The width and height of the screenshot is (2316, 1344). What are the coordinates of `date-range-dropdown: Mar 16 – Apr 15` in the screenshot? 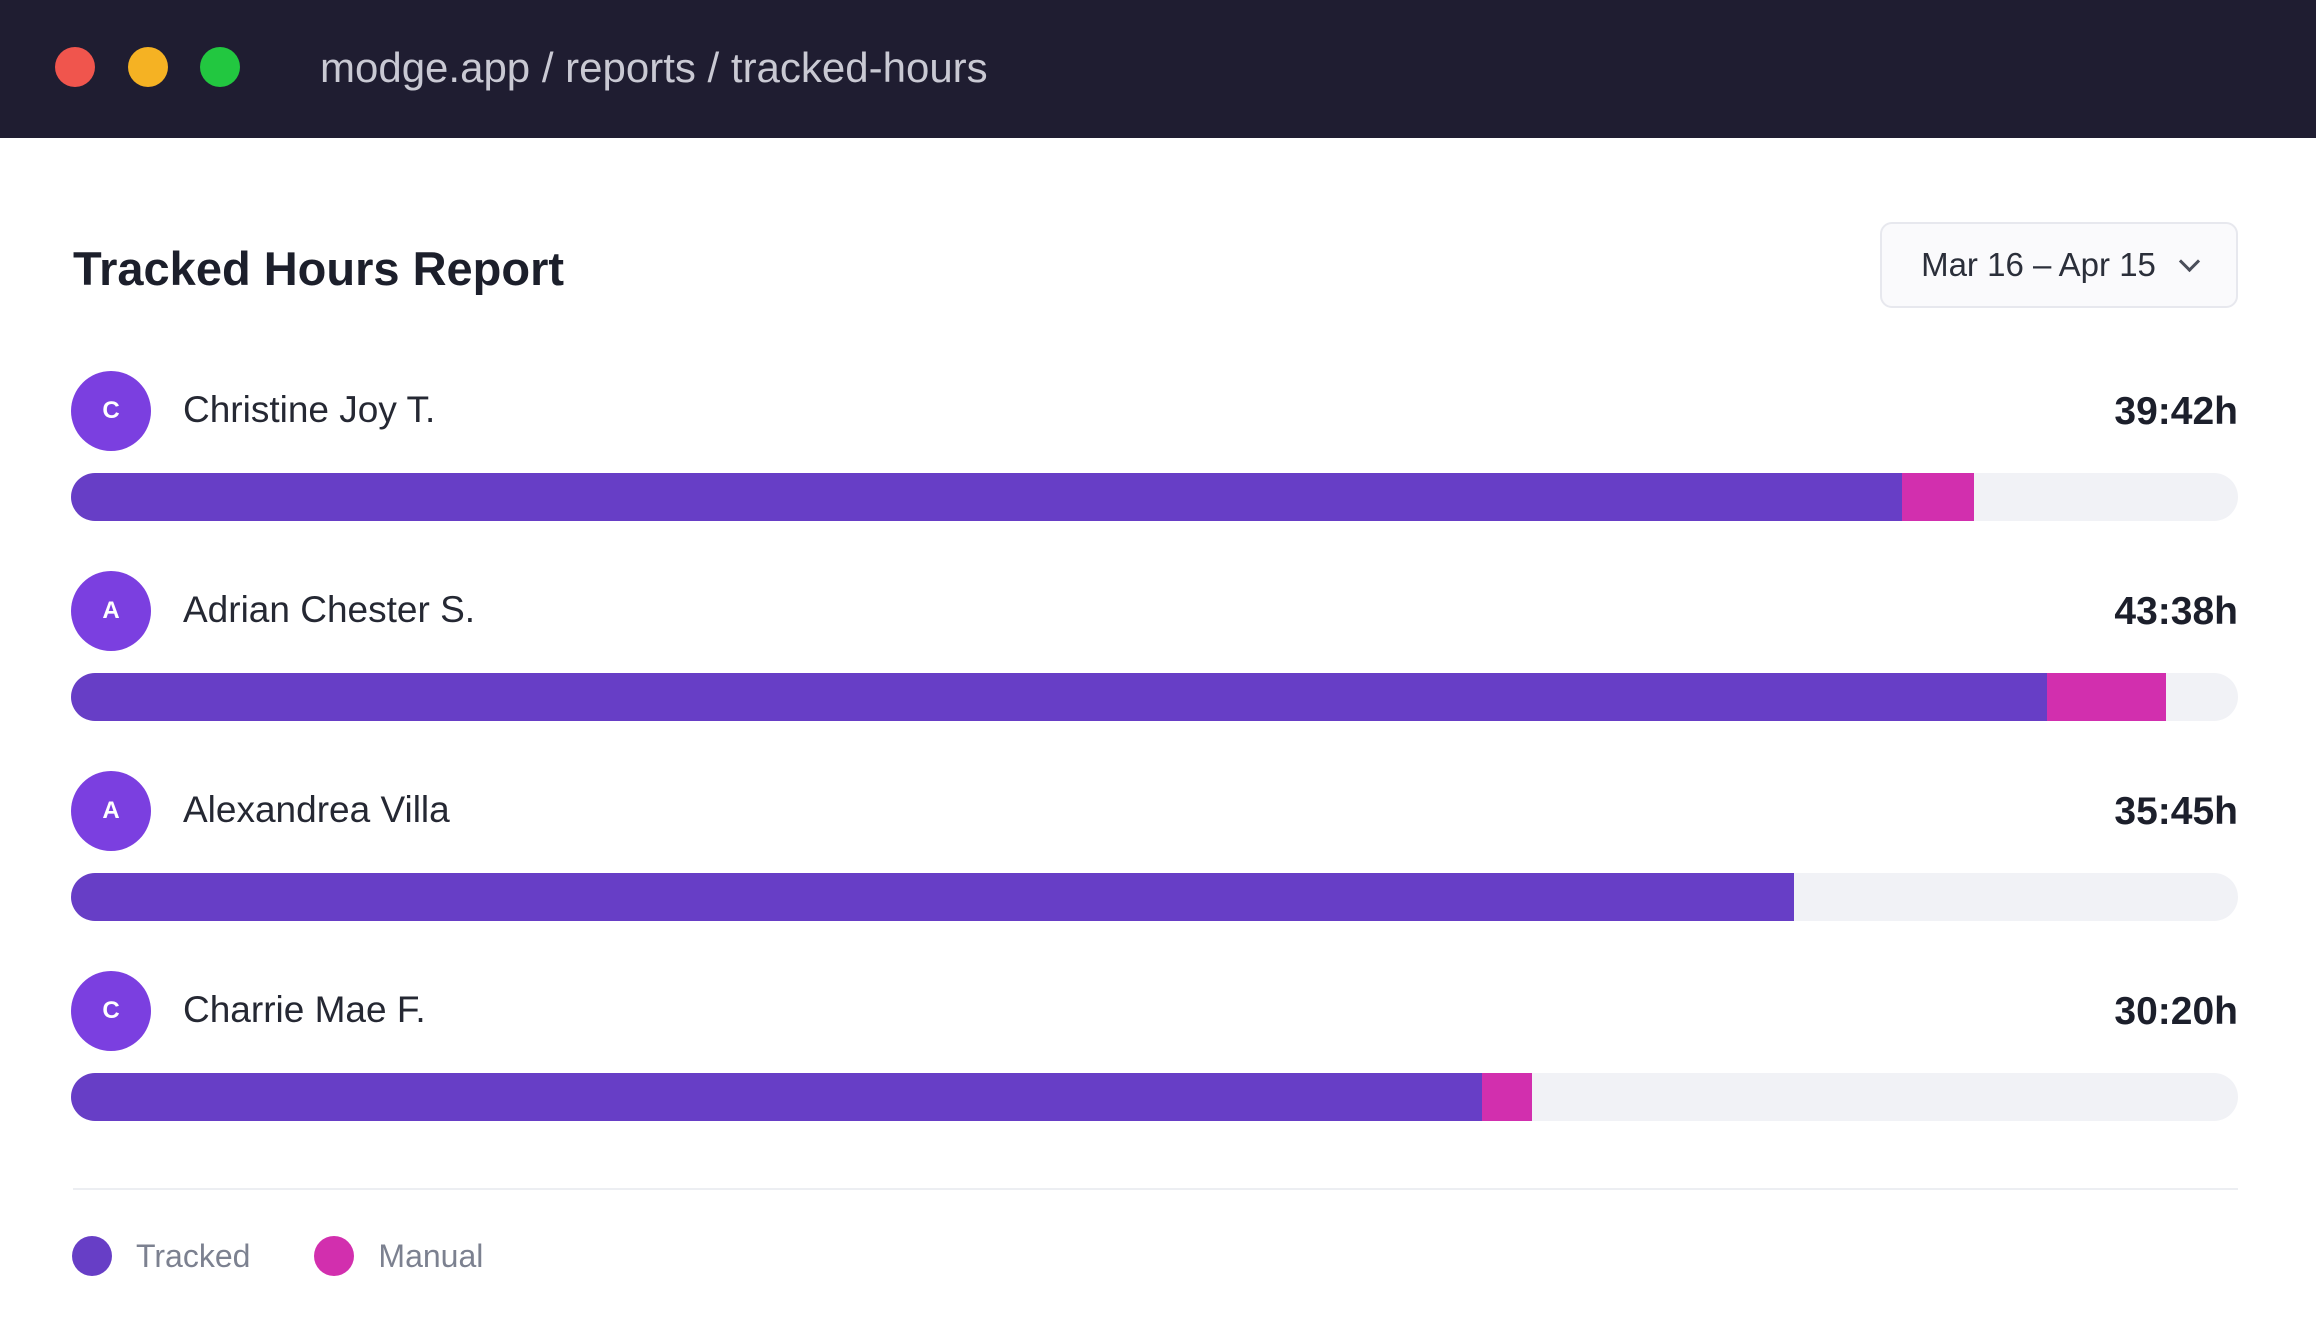 It's located at (2059, 265).